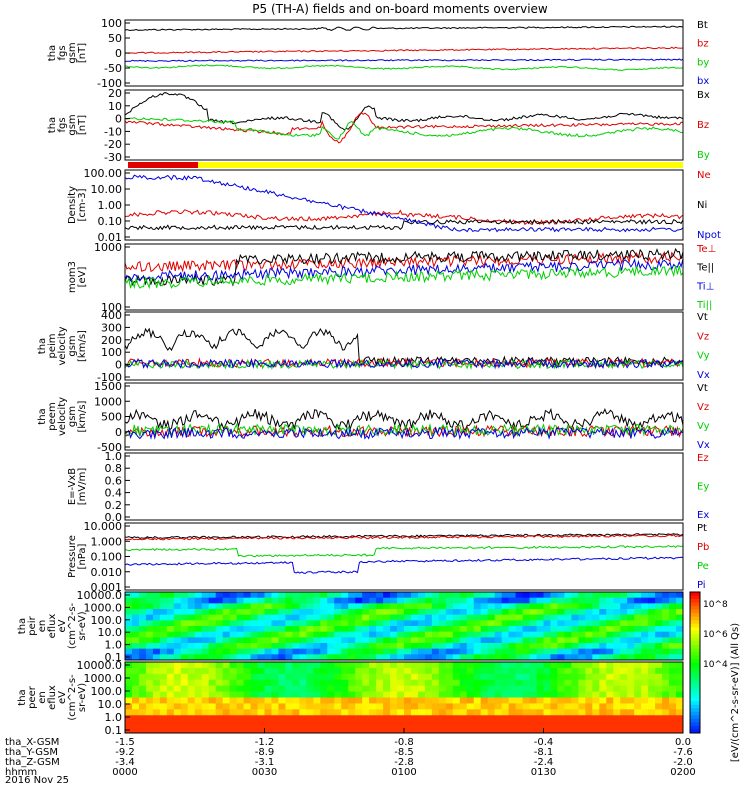 This screenshot has height=800, width=750. Describe the element at coordinates (72, 124) in the screenshot. I see `y-axis-label: gsm` at that location.